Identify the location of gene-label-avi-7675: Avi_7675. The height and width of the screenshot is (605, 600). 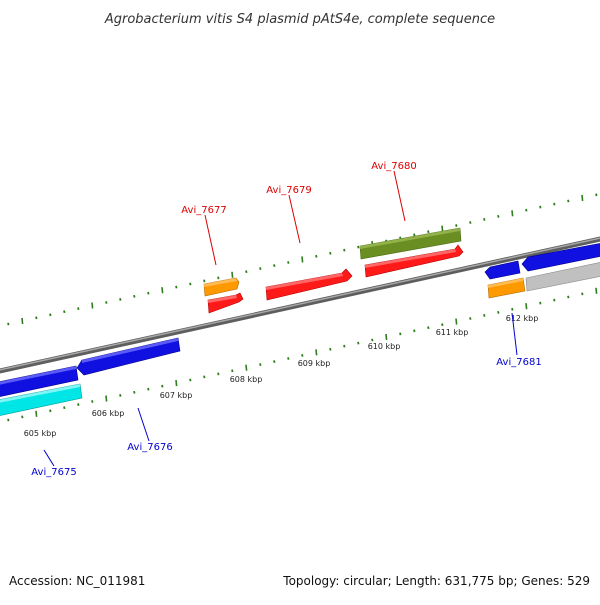
(53, 472).